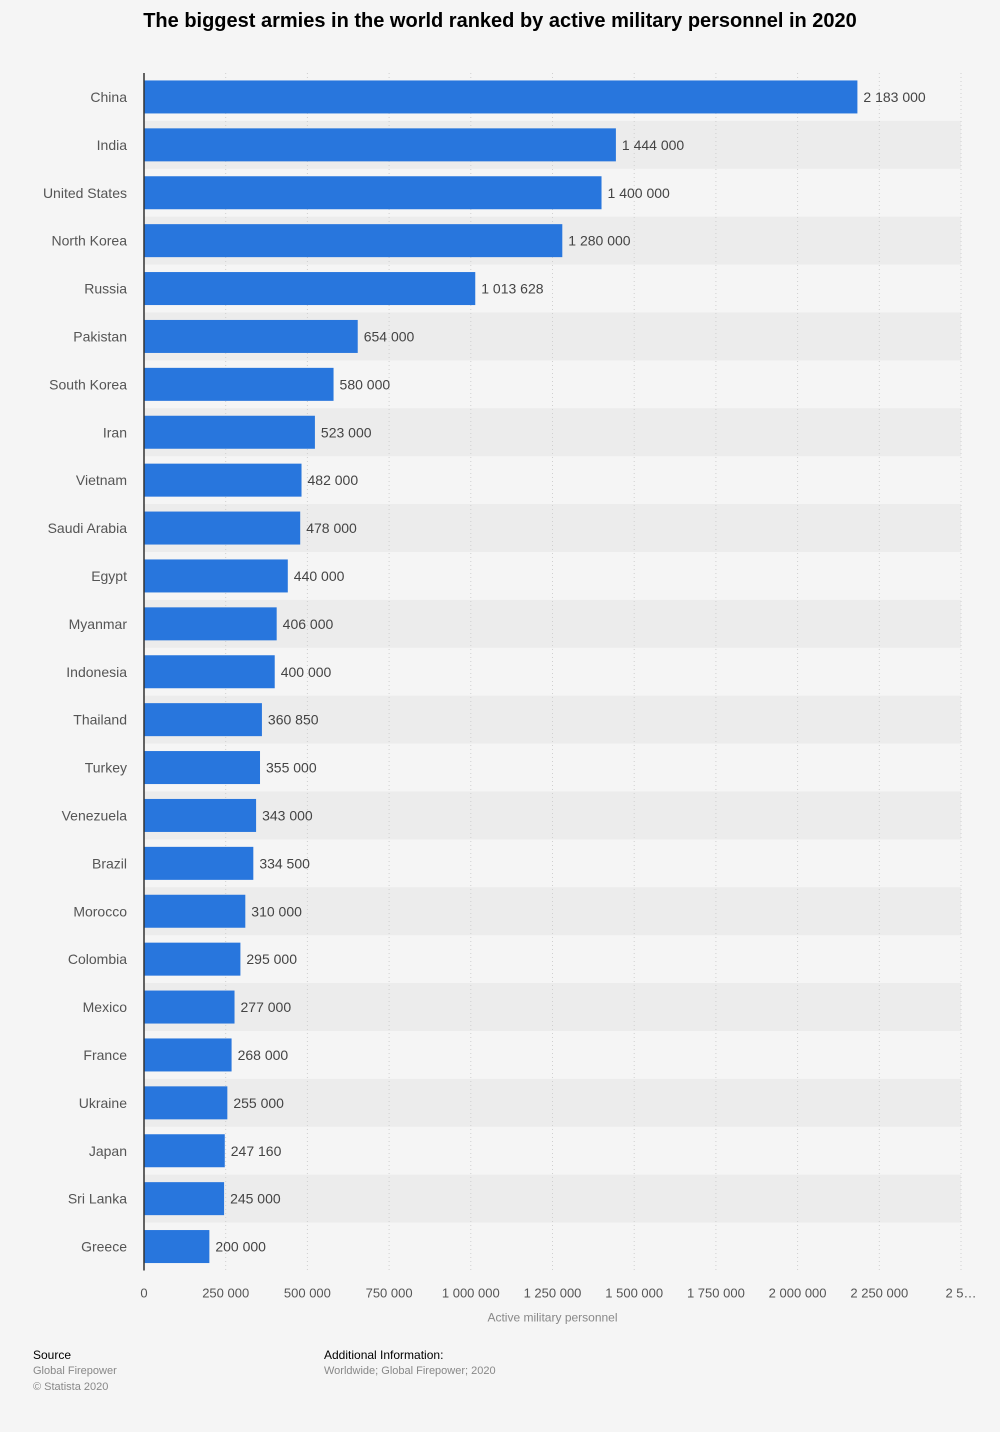 This screenshot has height=1432, width=1000. I want to click on data-label: 1 280 000, so click(599, 241).